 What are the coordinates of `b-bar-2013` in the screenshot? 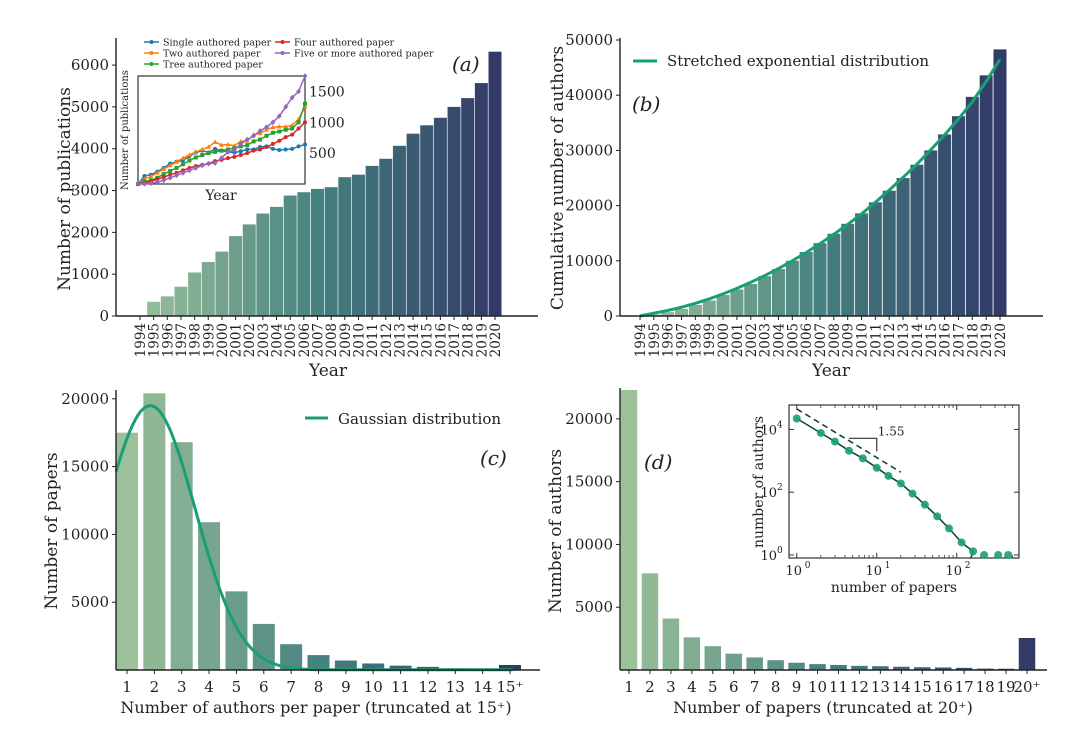 It's located at (903, 247).